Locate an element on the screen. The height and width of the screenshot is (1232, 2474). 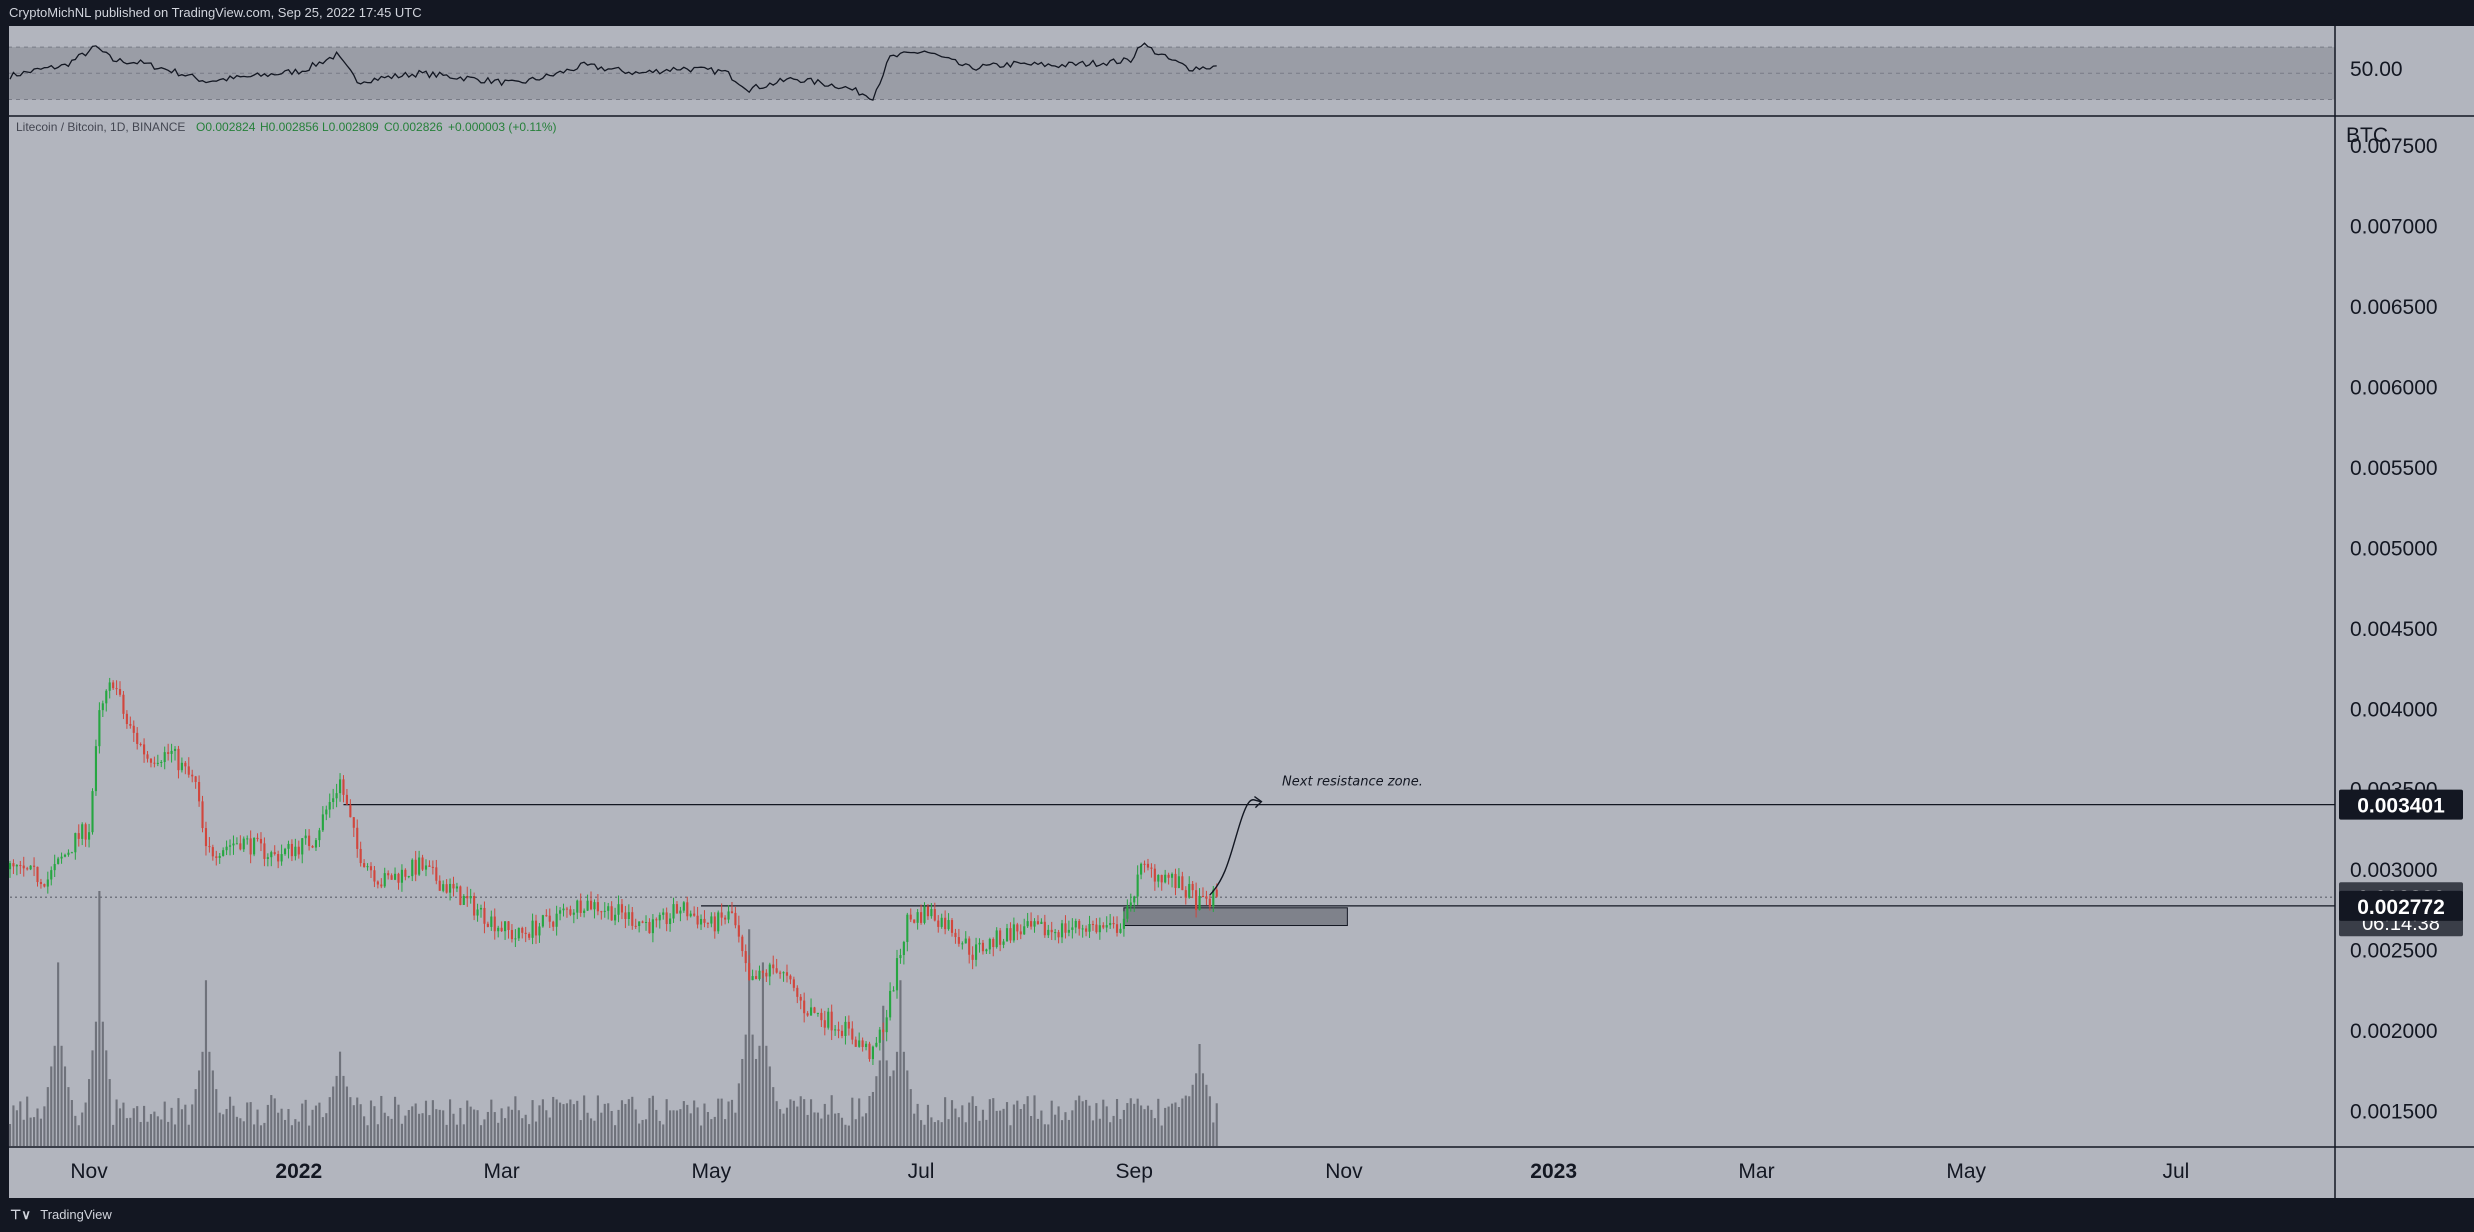
time-tick-2: Mar is located at coordinates (502, 1171).